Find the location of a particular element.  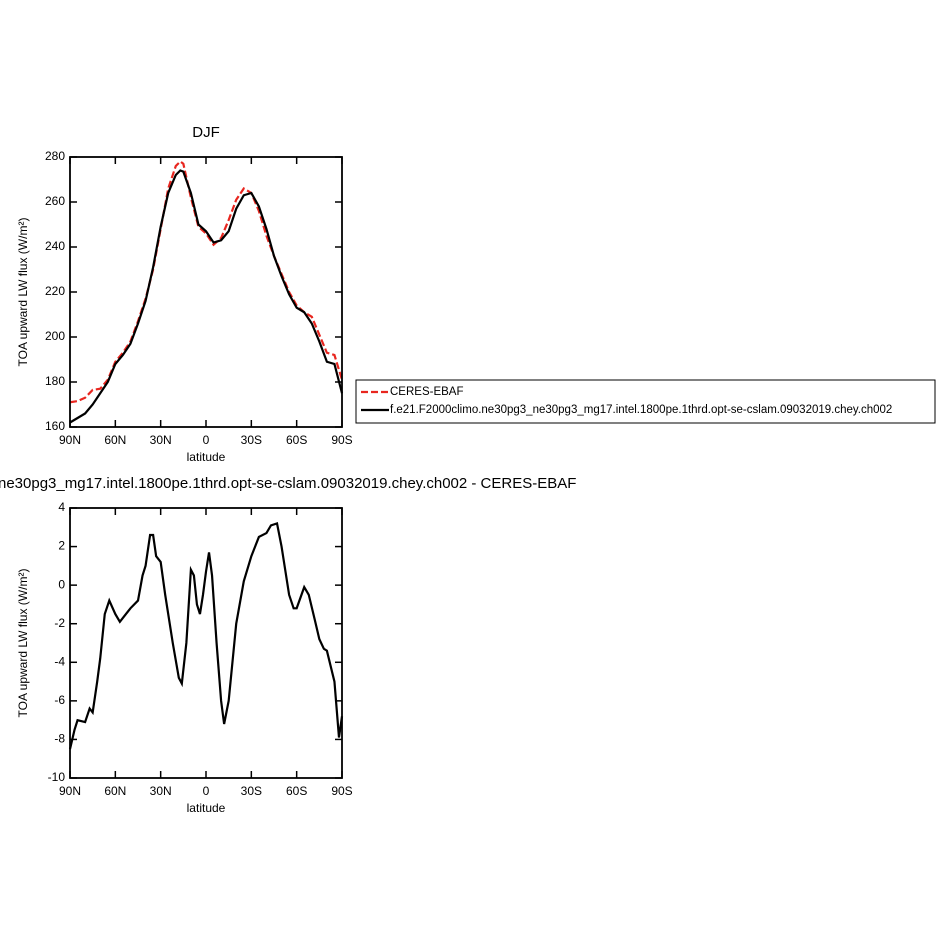

y-tick-label: -4 is located at coordinates (59, 661).